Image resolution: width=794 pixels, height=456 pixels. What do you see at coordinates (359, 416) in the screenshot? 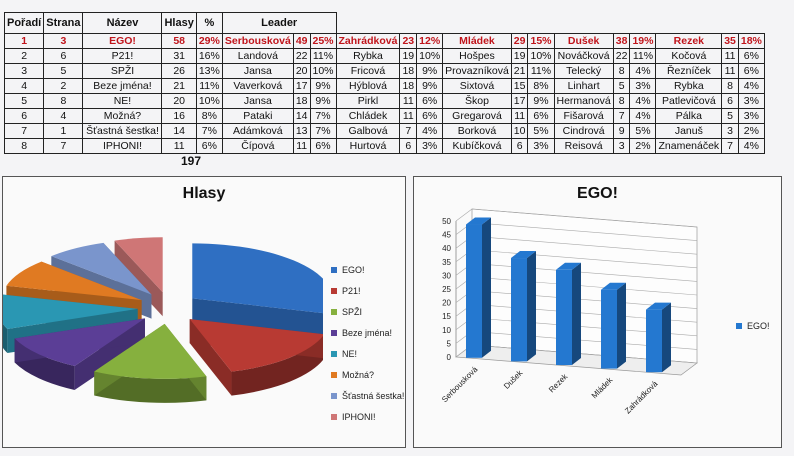
I see `legend-label: IPHONI!` at bounding box center [359, 416].